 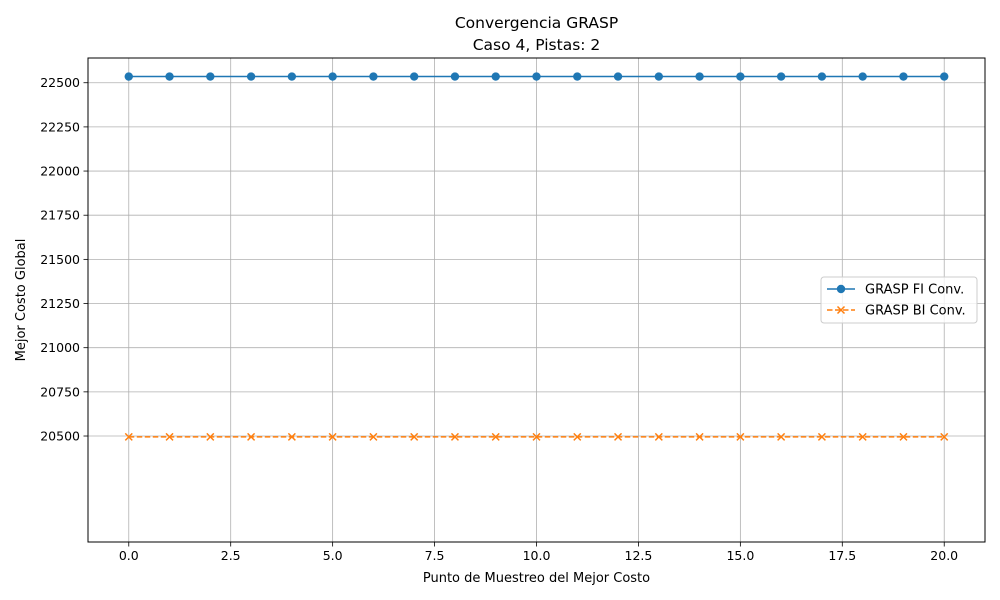 What do you see at coordinates (60, 82) in the screenshot?
I see `y-tick-label: 22500` at bounding box center [60, 82].